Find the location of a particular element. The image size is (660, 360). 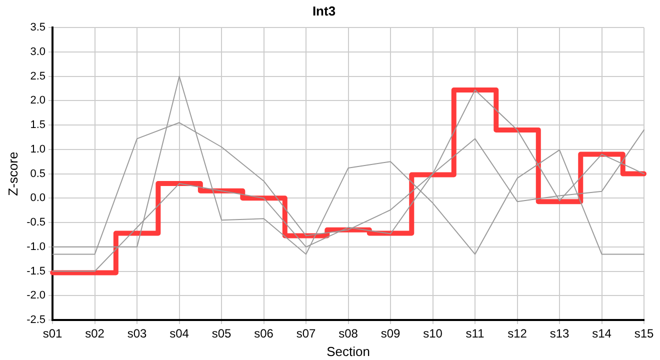

y-tick-label: -1.5 is located at coordinates (36, 271).